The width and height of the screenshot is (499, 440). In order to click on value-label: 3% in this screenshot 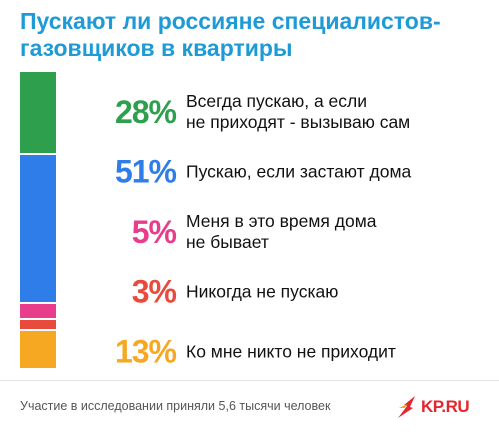, I will do `click(154, 291)`.